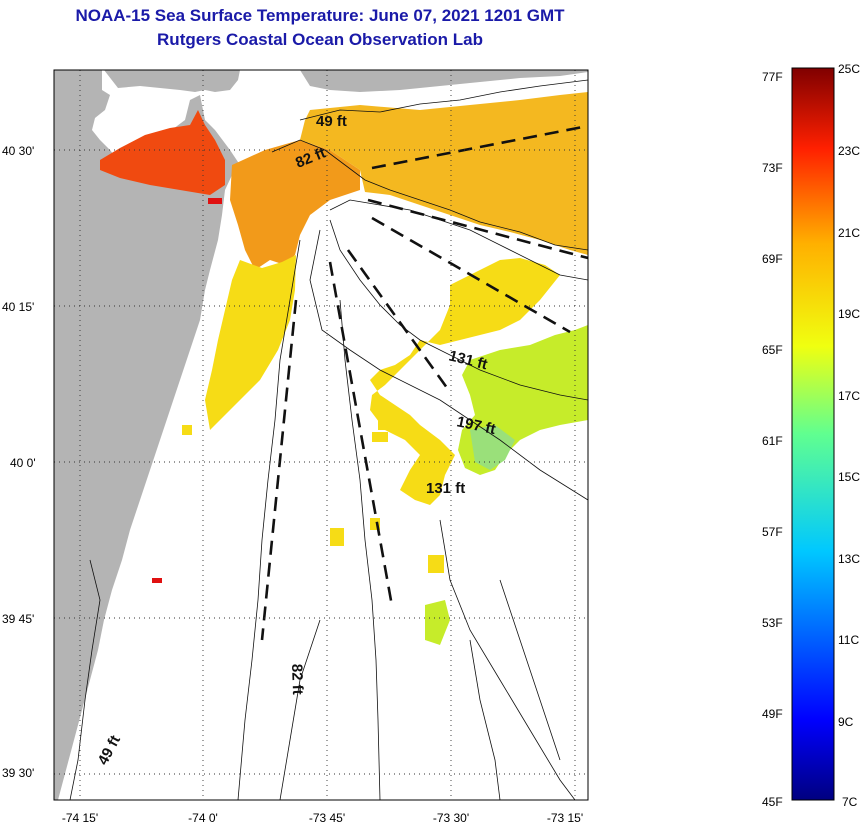  What do you see at coordinates (331, 121) in the screenshot?
I see `depth-label: 49 ft` at bounding box center [331, 121].